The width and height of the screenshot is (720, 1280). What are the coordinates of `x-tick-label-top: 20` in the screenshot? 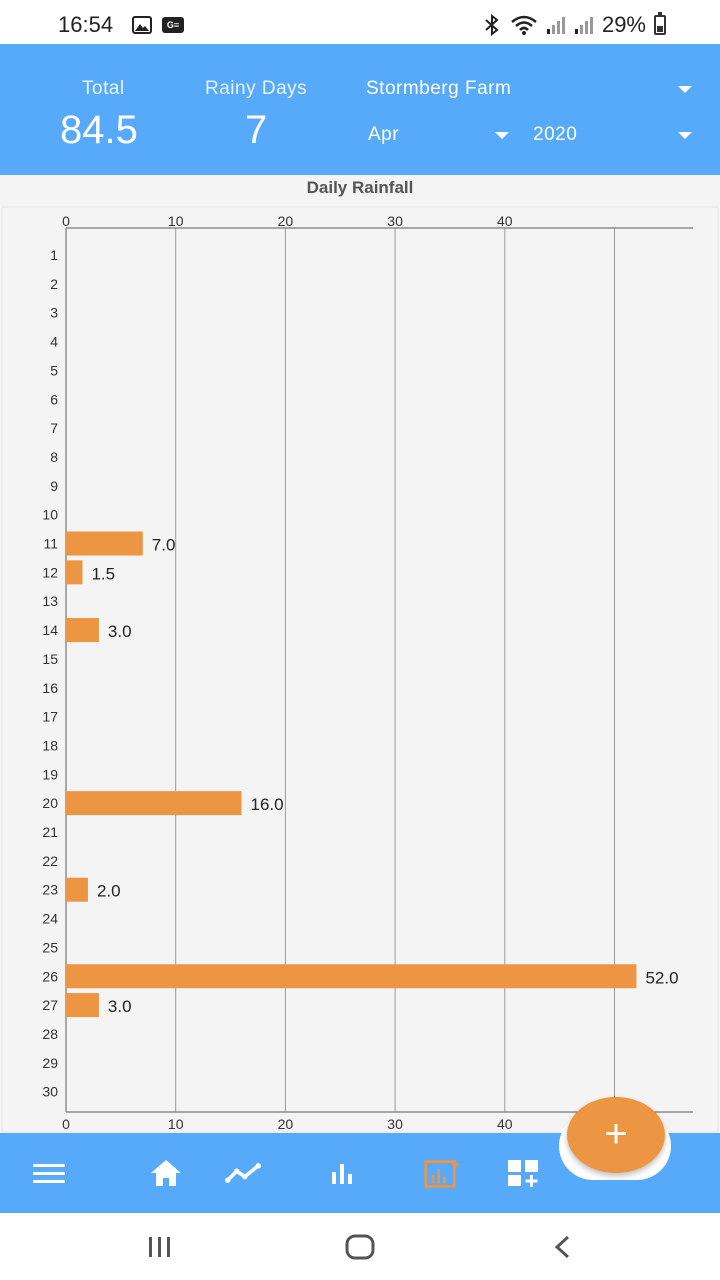 It's located at (286, 221).